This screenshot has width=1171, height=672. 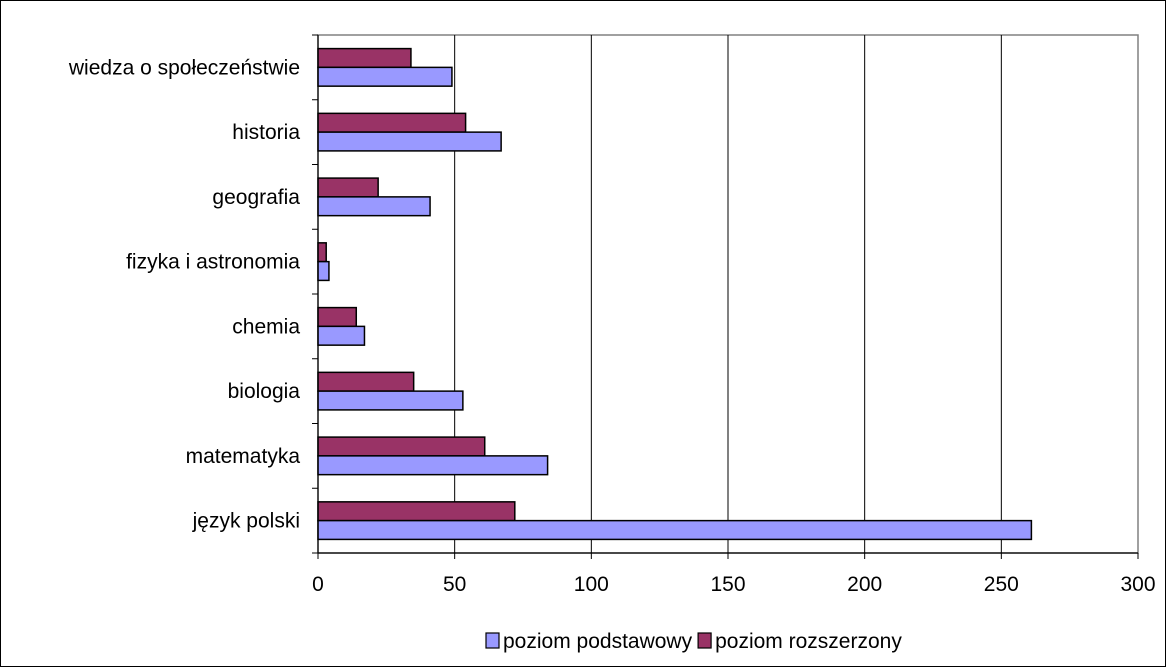 What do you see at coordinates (246, 521) in the screenshot?
I see `category-label: język polski` at bounding box center [246, 521].